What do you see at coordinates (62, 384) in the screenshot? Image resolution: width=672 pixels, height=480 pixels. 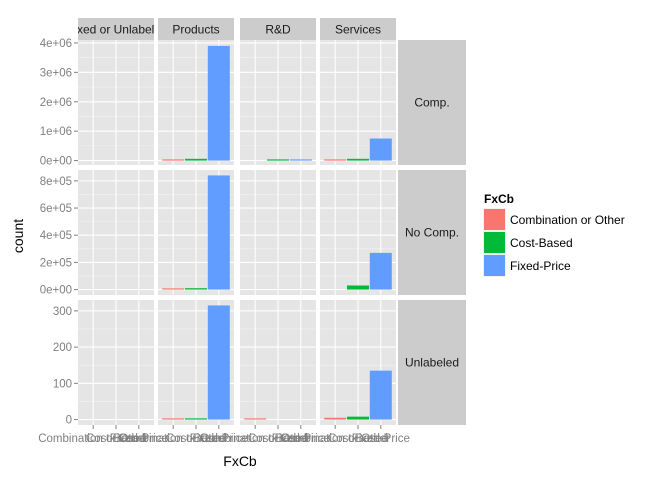 I see `y-tick-label: 100` at bounding box center [62, 384].